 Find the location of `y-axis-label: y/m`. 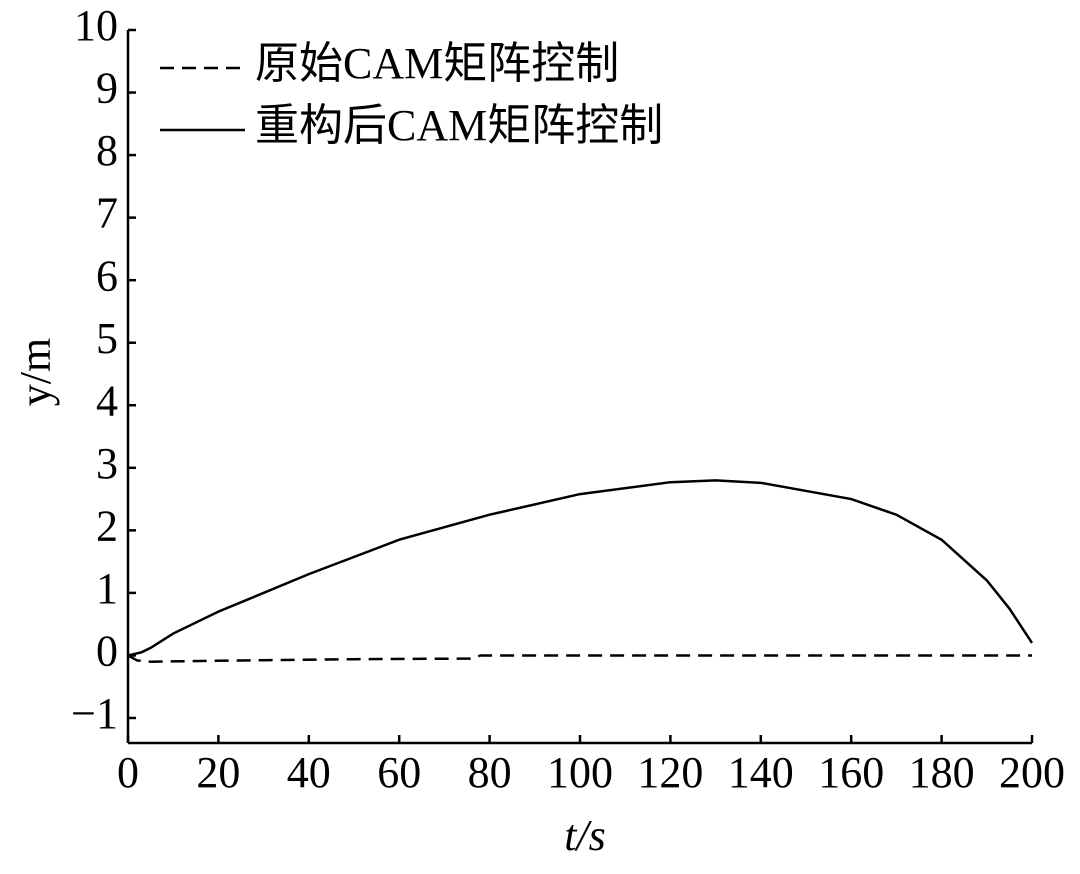

y-axis-label: y/m is located at coordinates (35, 372).